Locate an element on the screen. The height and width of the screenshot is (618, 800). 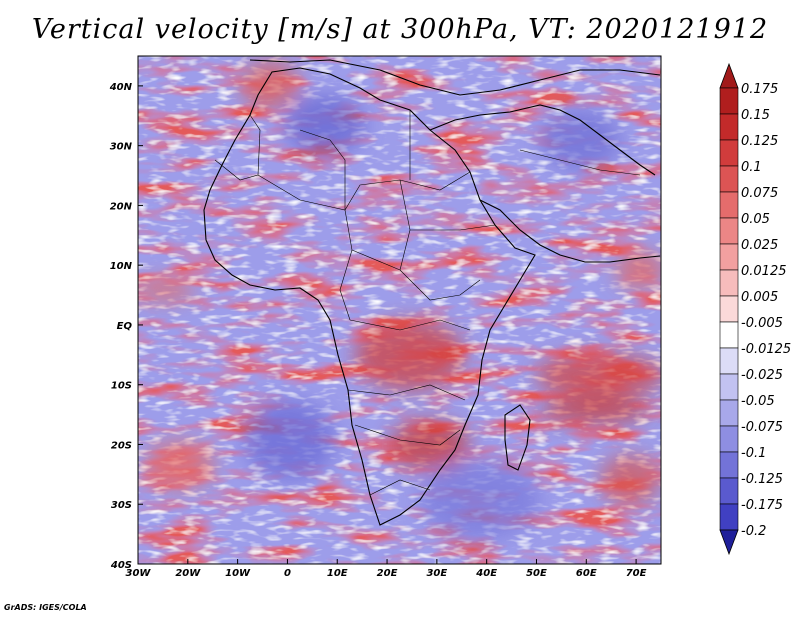
colorbar-max-triangle is located at coordinates (729, 75).